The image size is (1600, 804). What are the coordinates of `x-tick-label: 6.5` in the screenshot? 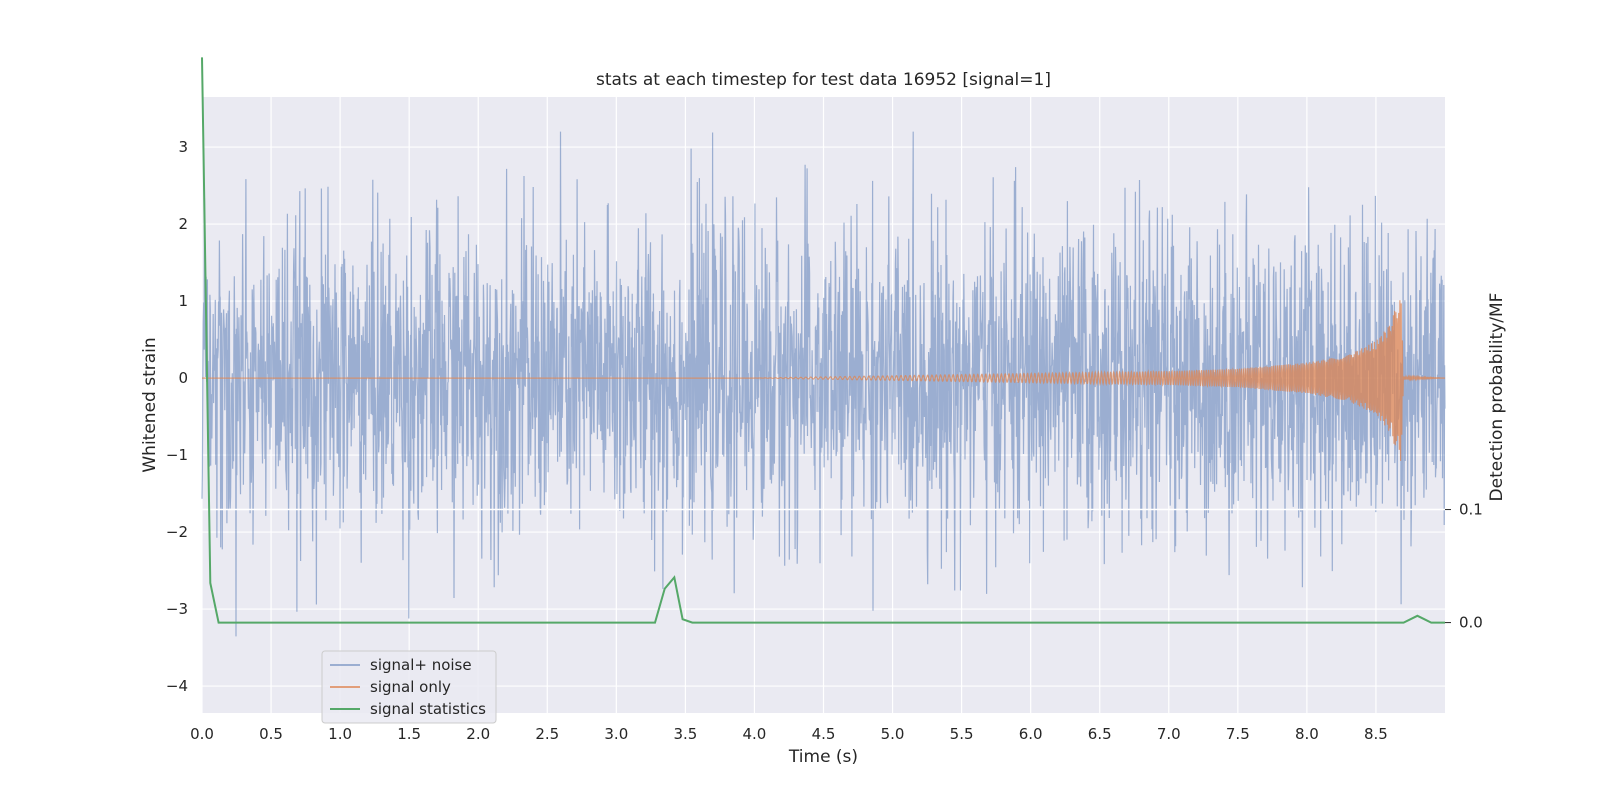 It's located at (1100, 734).